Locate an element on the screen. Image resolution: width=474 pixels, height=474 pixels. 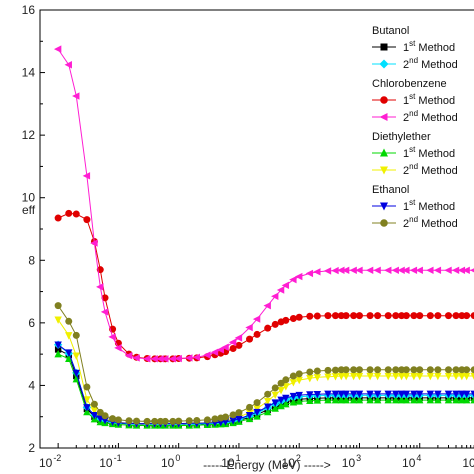
legend-entry-label: 2nd Method is located at coordinates (430, 63).